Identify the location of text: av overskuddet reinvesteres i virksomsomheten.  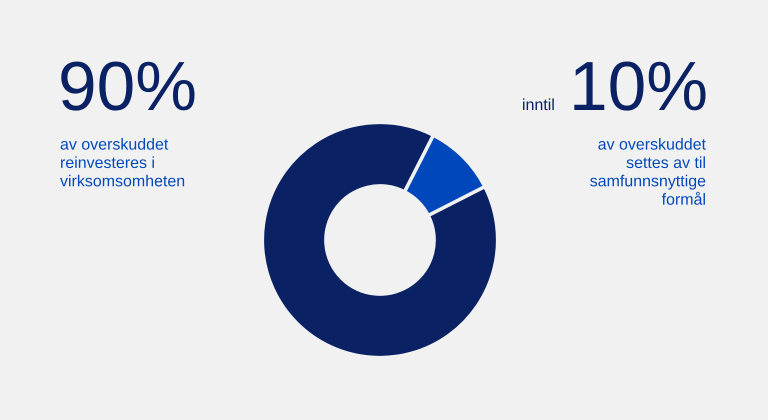
(122, 162).